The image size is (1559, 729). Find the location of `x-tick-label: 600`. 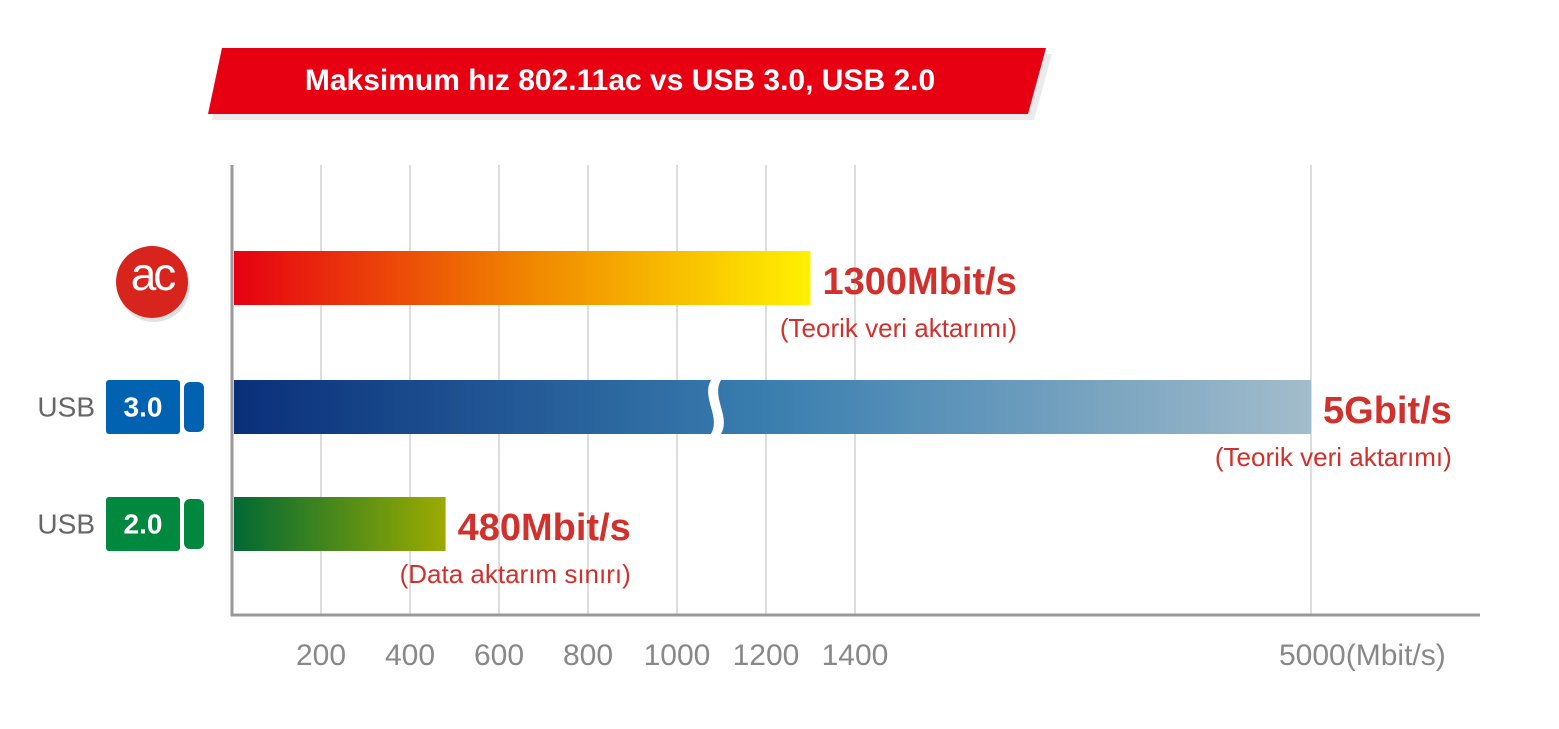

x-tick-label: 600 is located at coordinates (499, 655).